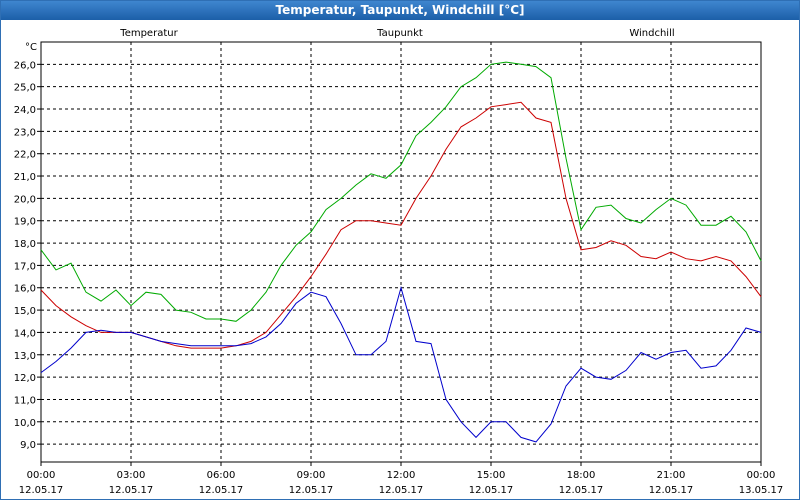 This screenshot has width=800, height=500. What do you see at coordinates (651, 33) in the screenshot?
I see `legend-windchill: Windchill` at bounding box center [651, 33].